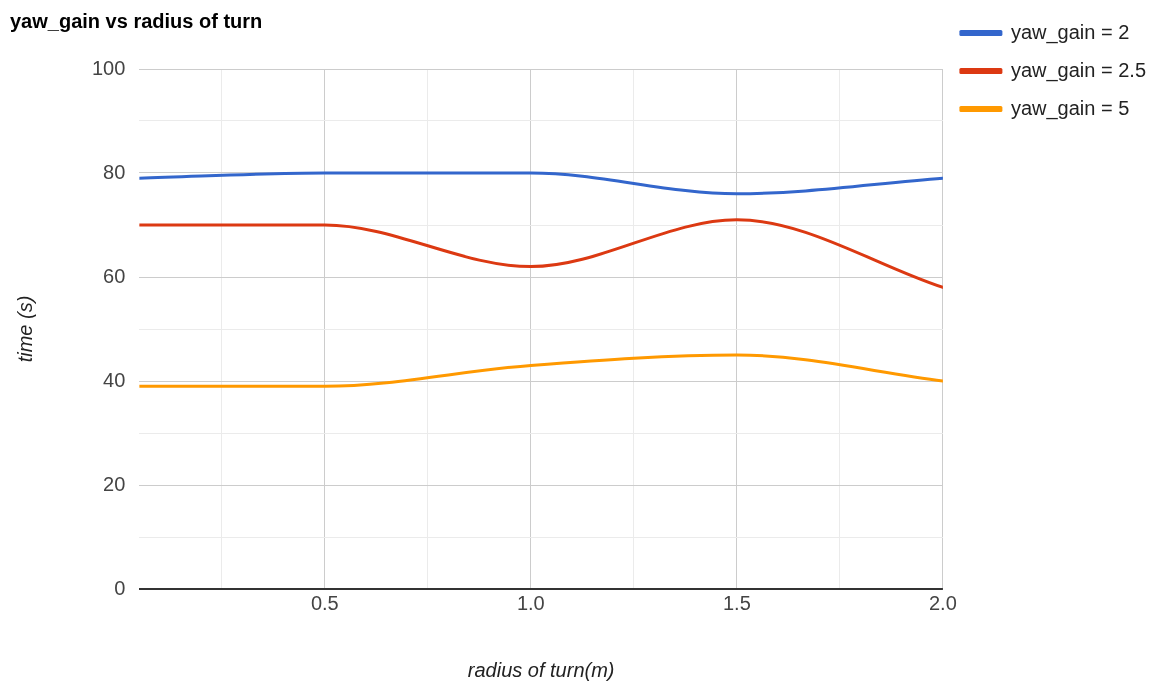 Image resolution: width=1166 pixels, height=692 pixels. What do you see at coordinates (1078, 70) in the screenshot?
I see `legend-label: yaw_gain = 2.5` at bounding box center [1078, 70].